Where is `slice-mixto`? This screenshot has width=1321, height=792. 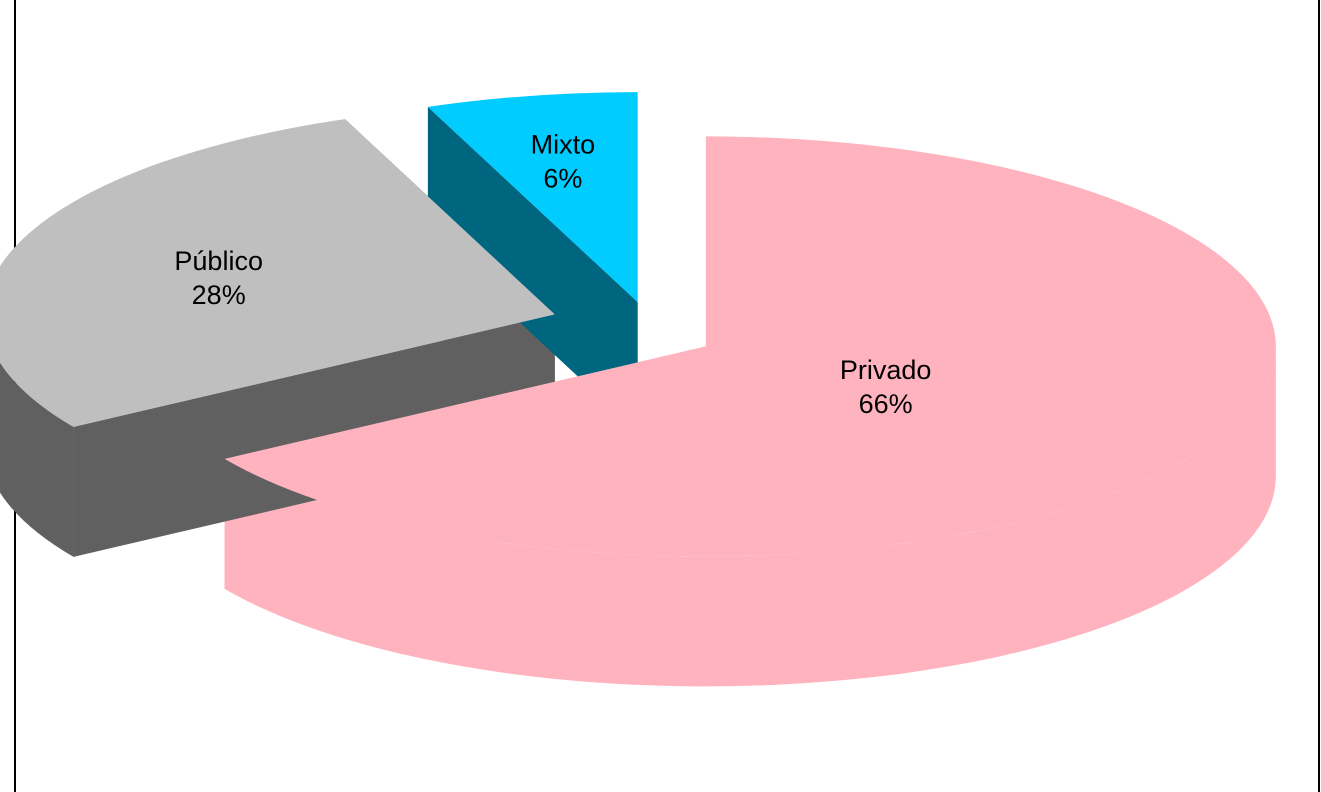 slice-mixto is located at coordinates (532, 197).